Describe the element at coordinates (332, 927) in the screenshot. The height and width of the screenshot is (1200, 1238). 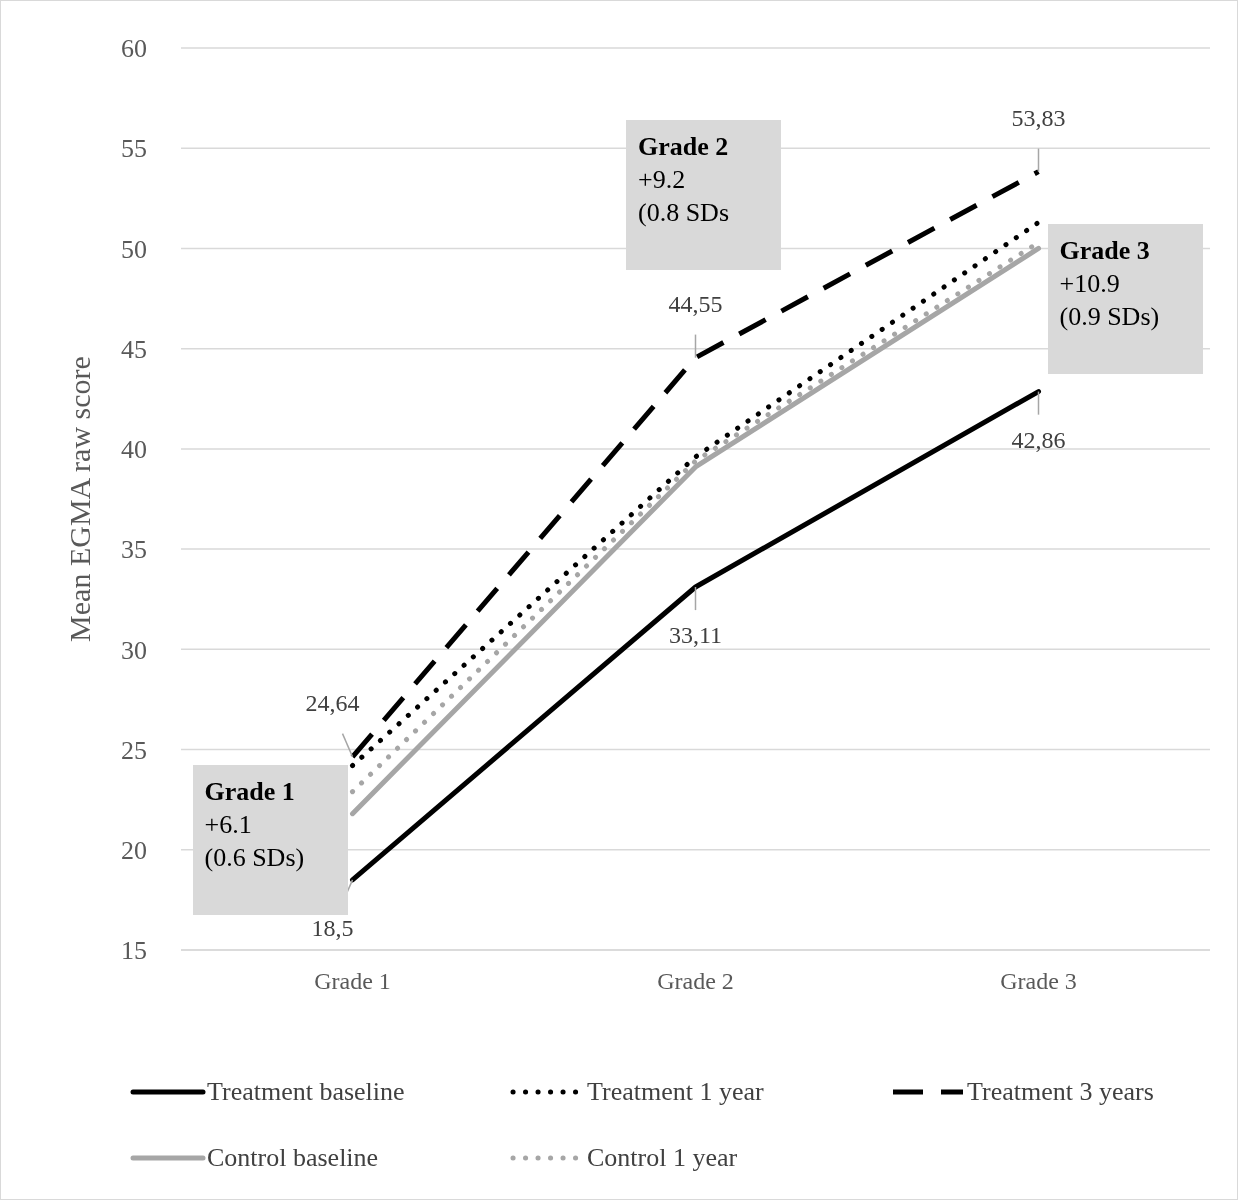
I see `data-label: 18,5` at that location.